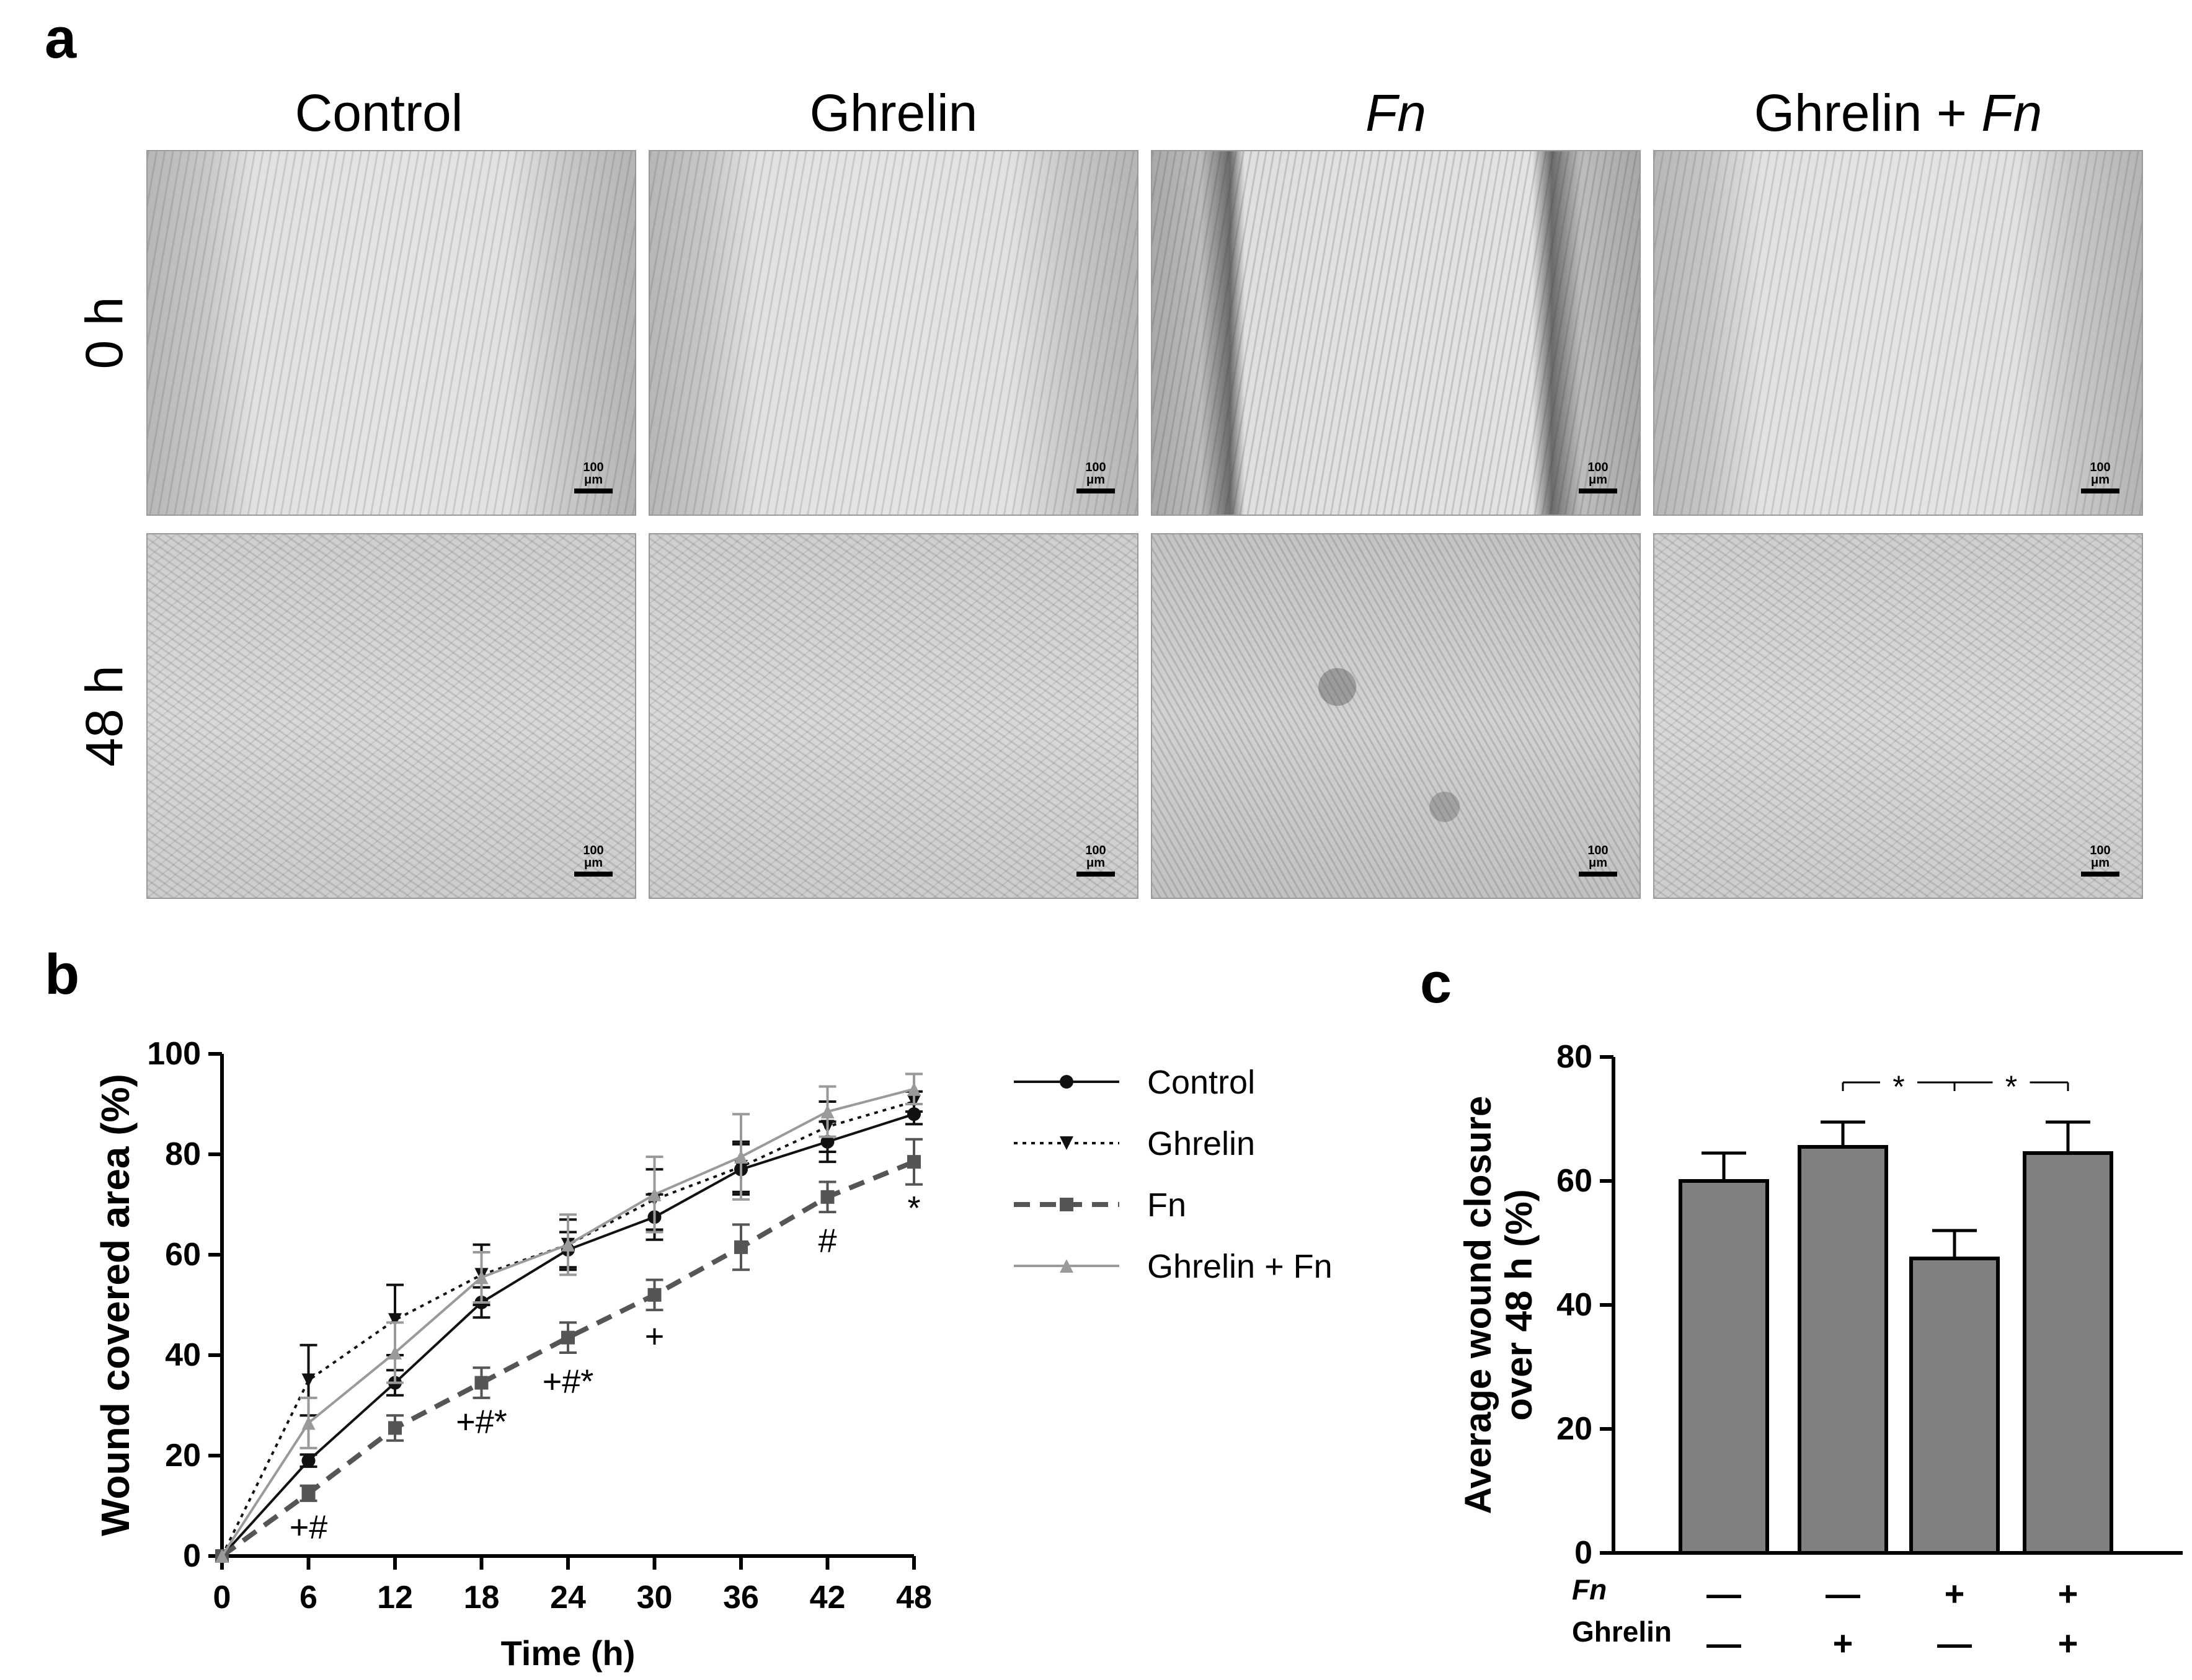 This screenshot has height=1680, width=2192. I want to click on legend-label: Fn, so click(1166, 1206).